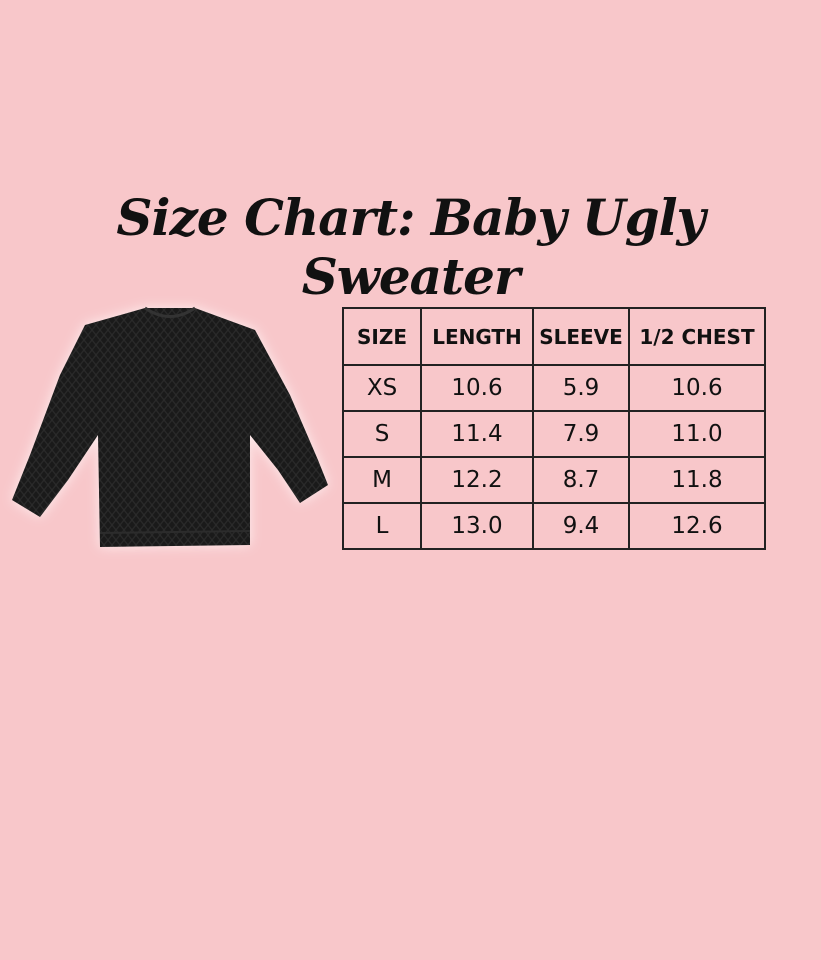  What do you see at coordinates (382, 526) in the screenshot?
I see `cell-size: L` at bounding box center [382, 526].